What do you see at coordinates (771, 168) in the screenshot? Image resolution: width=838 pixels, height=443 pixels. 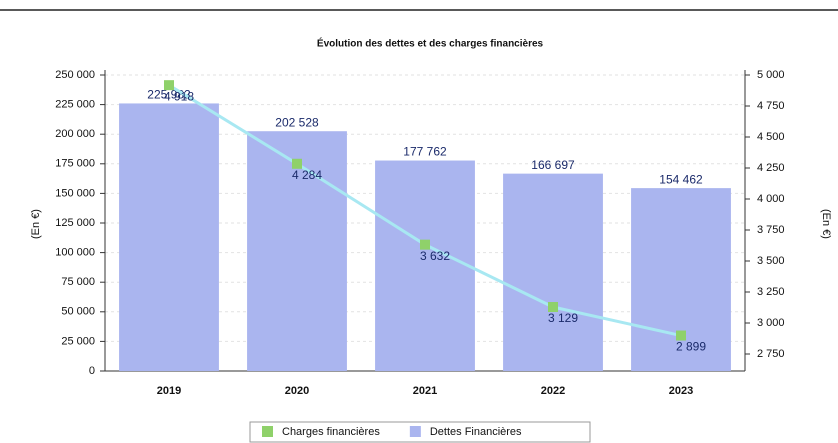 I see `y2-tick-label: 4 250` at bounding box center [771, 168].